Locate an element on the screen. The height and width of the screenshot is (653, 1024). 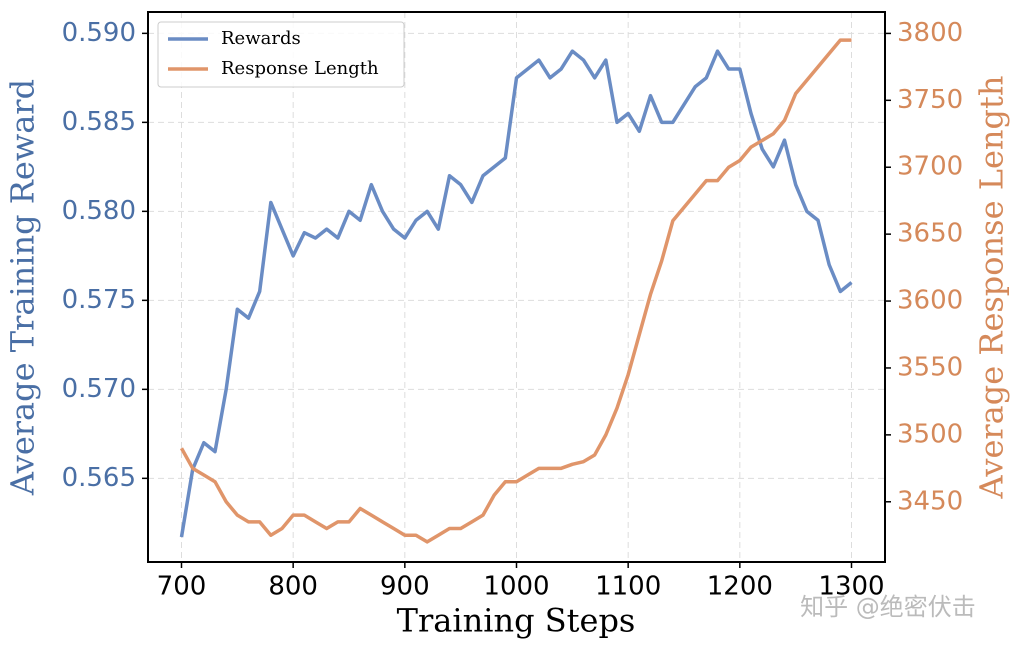
y-axis-label: Average Training Reward is located at coordinates (23, 287).